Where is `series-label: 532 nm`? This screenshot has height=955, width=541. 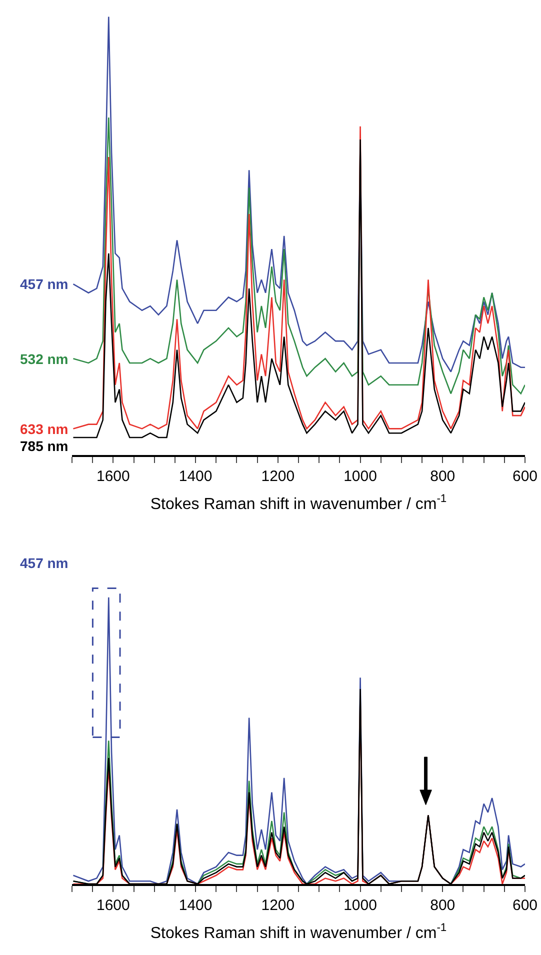 series-label: 532 nm is located at coordinates (44, 359).